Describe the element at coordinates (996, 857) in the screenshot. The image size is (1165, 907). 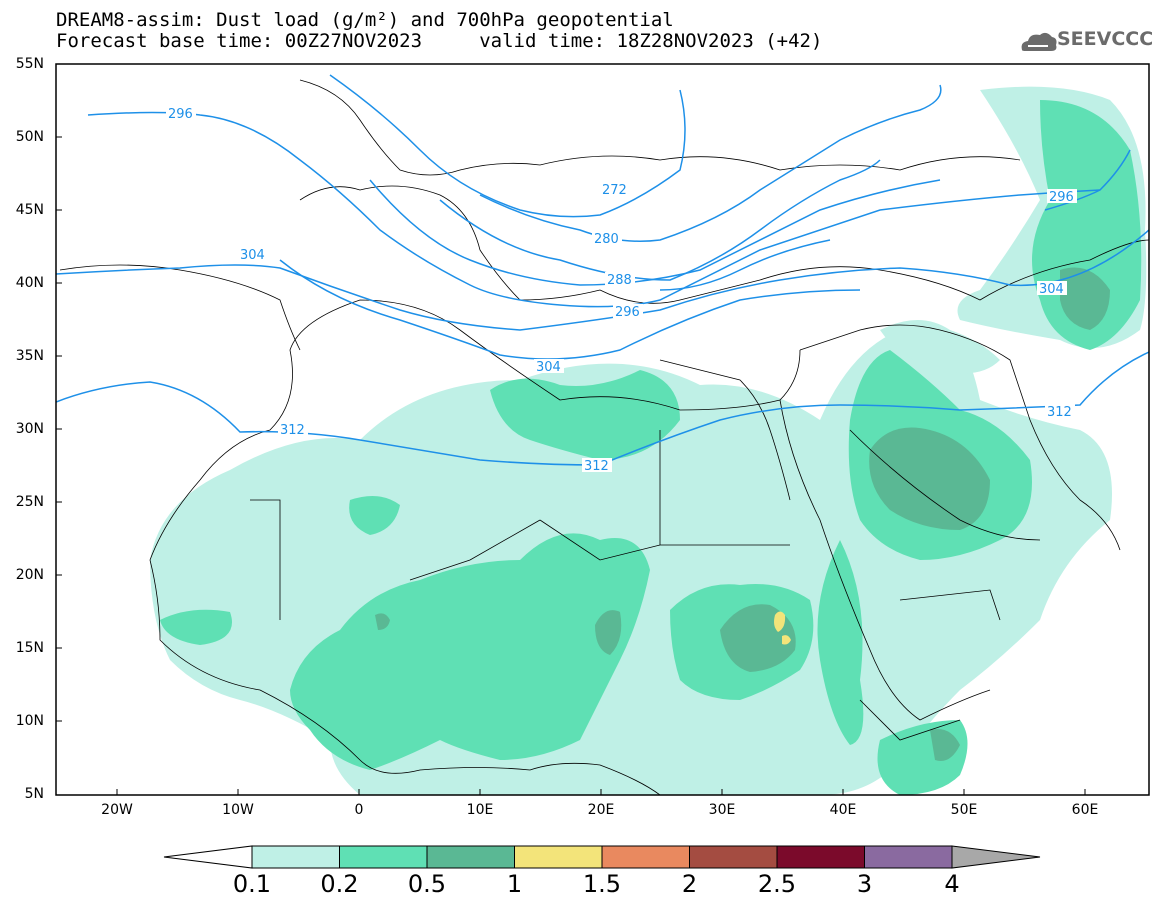
I see `colorbar-over-triangle` at that location.